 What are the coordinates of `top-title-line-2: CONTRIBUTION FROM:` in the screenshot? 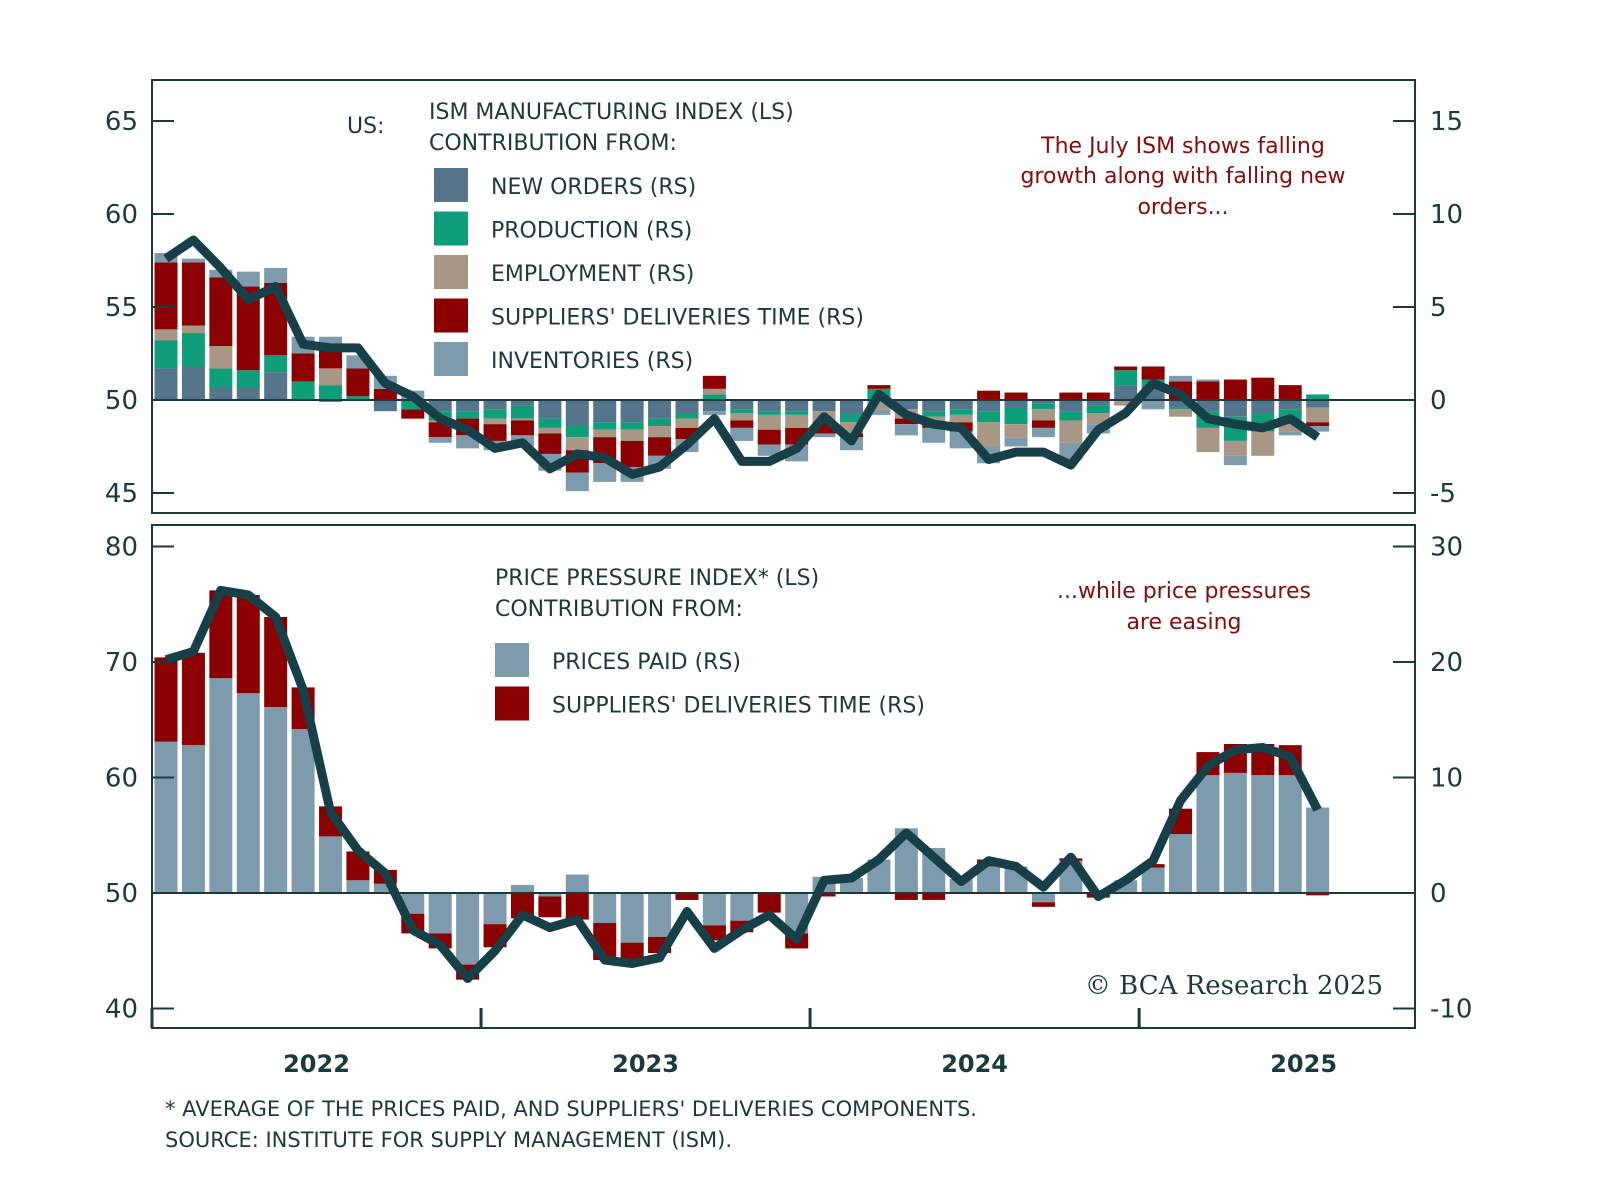 It's located at (553, 143).